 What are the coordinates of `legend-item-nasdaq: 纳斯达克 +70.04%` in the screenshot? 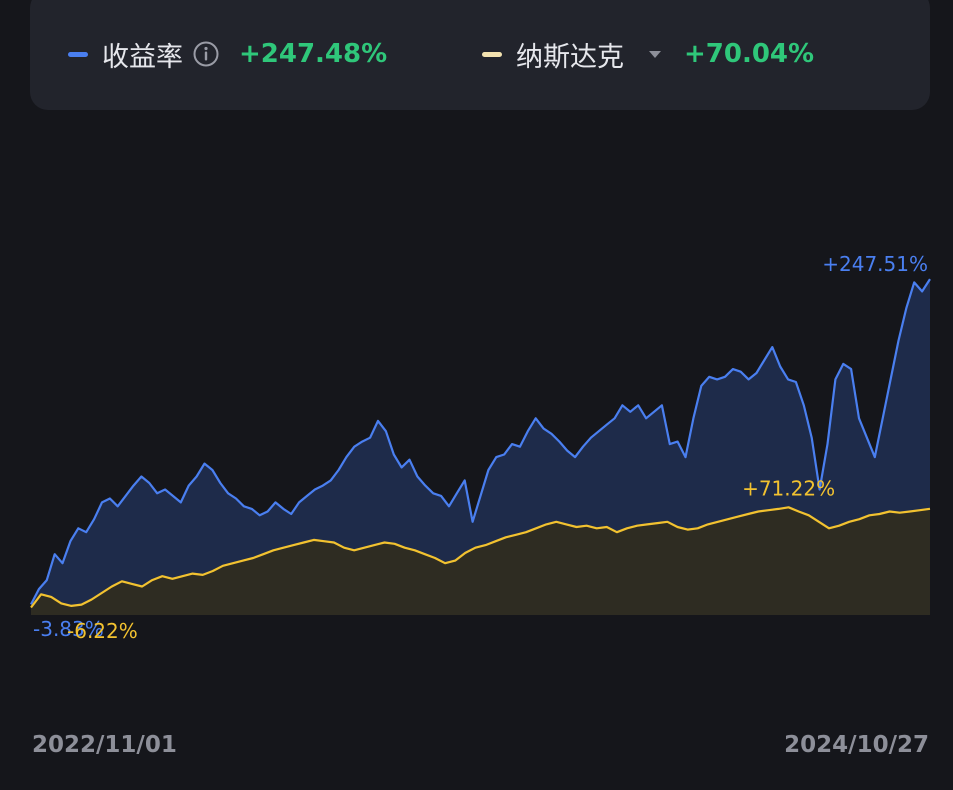 It's located at (648, 54).